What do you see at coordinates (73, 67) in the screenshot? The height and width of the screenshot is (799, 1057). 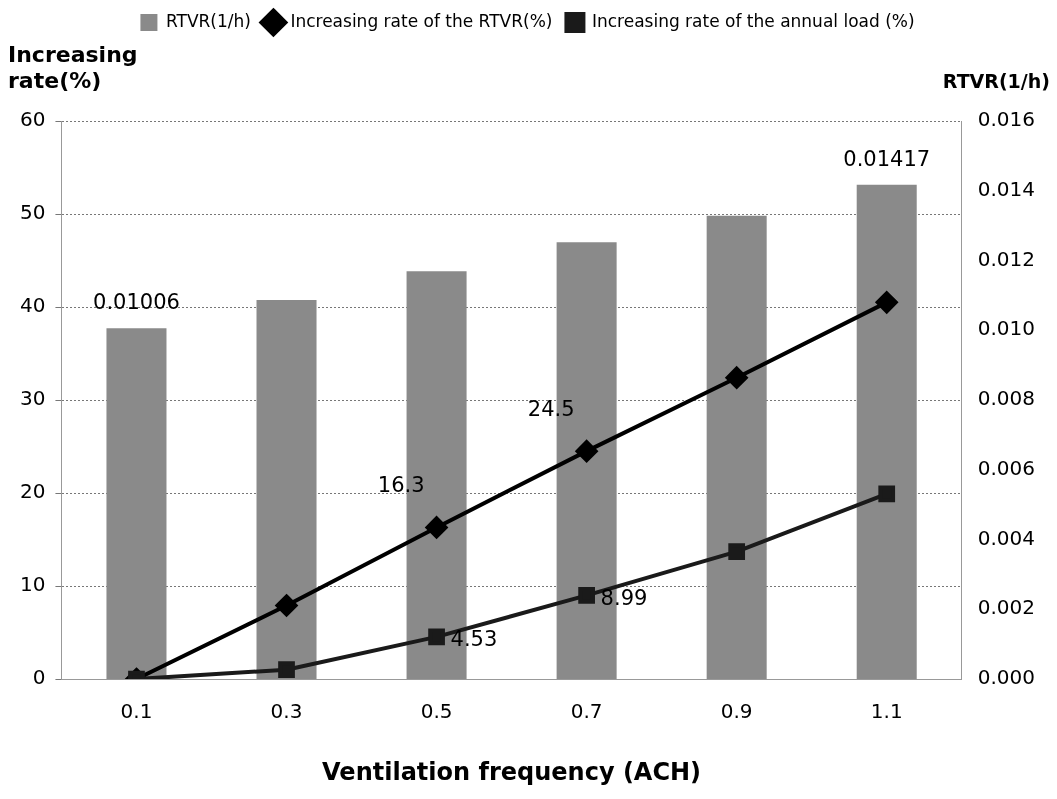 I see `y-axis-title: Increasing rate(%)` at bounding box center [73, 67].